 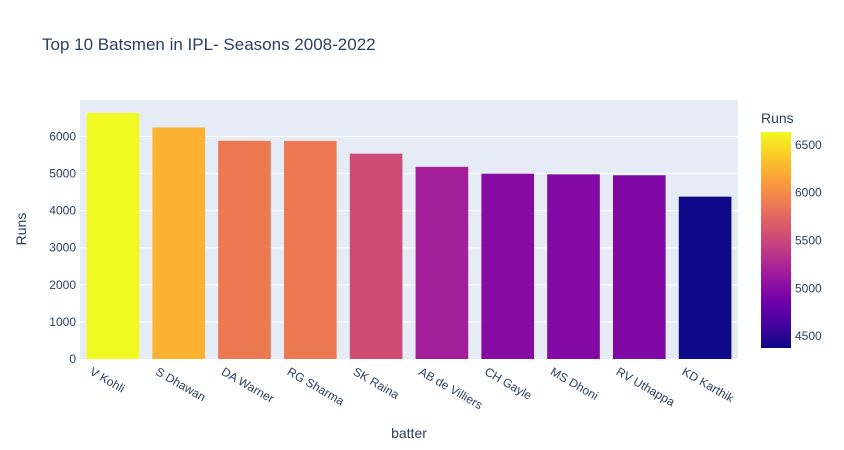 I want to click on y-tick-label: 4000, so click(x=62, y=211).